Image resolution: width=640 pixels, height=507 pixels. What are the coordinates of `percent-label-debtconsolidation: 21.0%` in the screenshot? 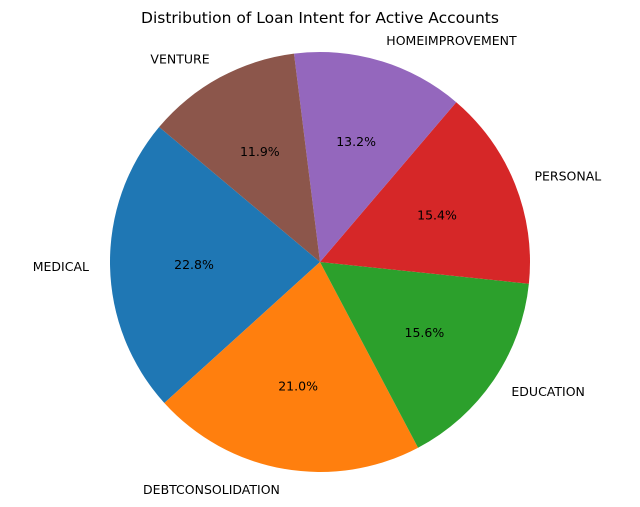 It's located at (298, 386).